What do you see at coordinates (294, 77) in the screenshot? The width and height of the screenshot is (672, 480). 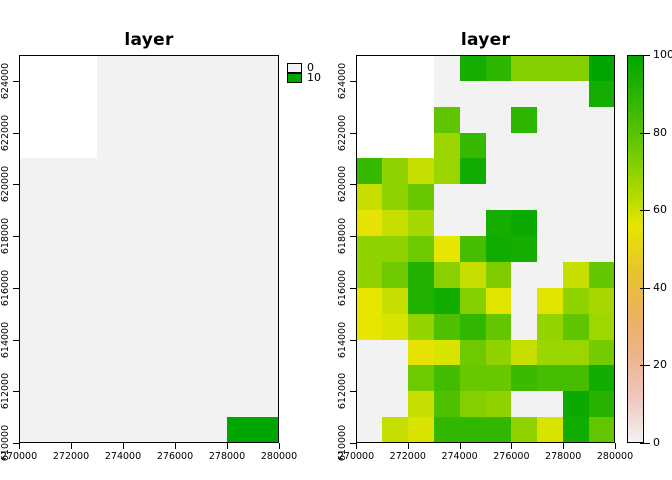 I see `legend-swatch` at bounding box center [294, 77].